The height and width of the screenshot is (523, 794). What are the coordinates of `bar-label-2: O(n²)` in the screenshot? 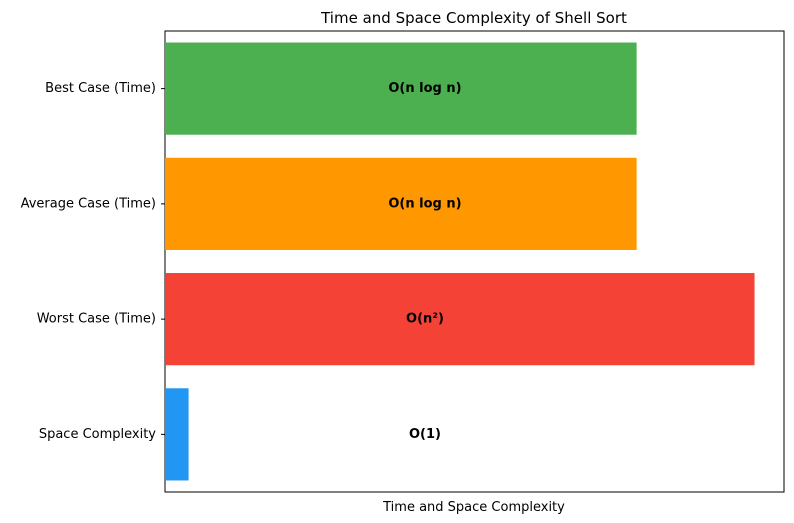 It's located at (425, 319).